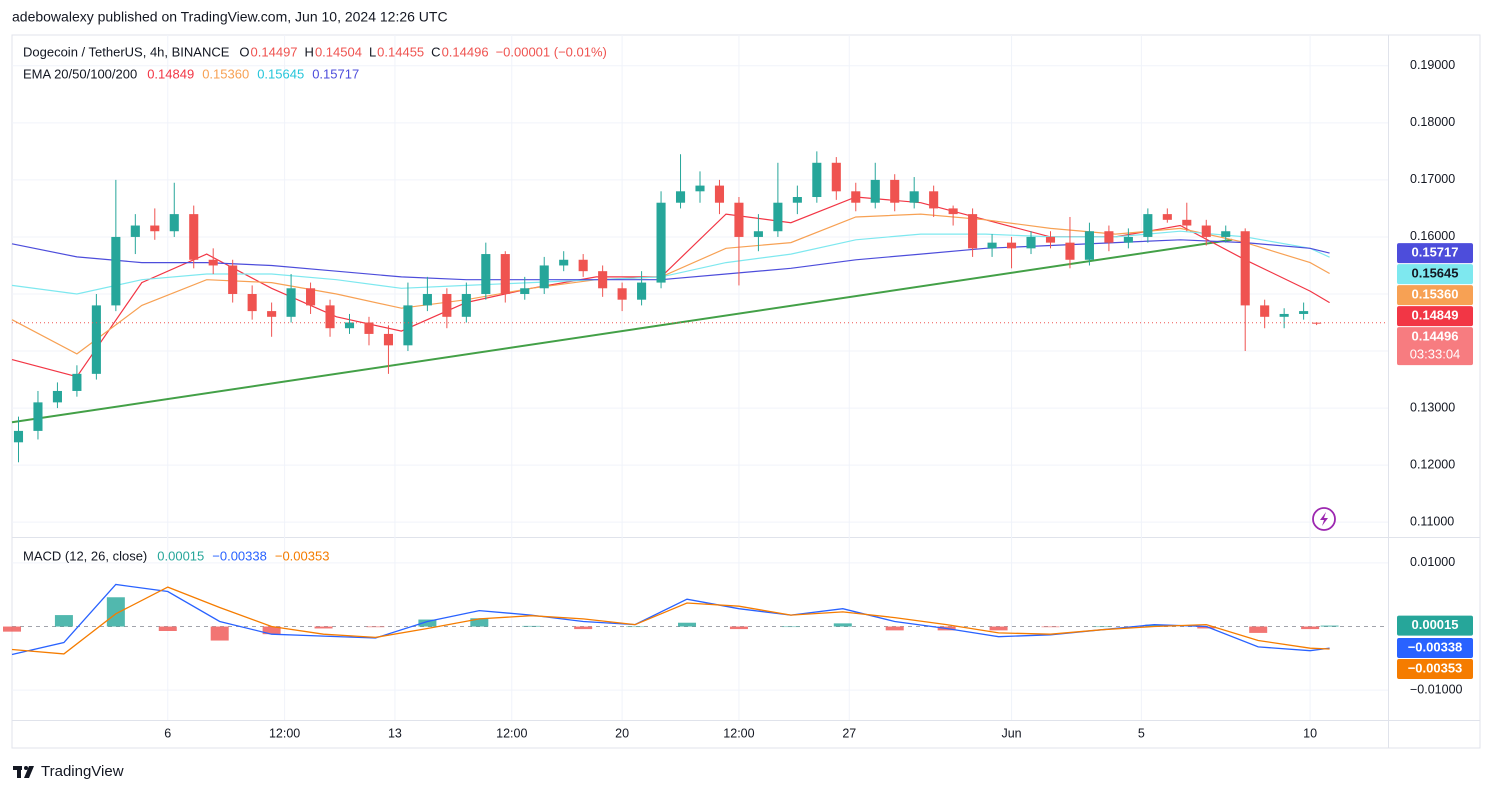 This screenshot has width=1496, height=793. I want to click on y-tick-label: 0.18000, so click(1432, 122).